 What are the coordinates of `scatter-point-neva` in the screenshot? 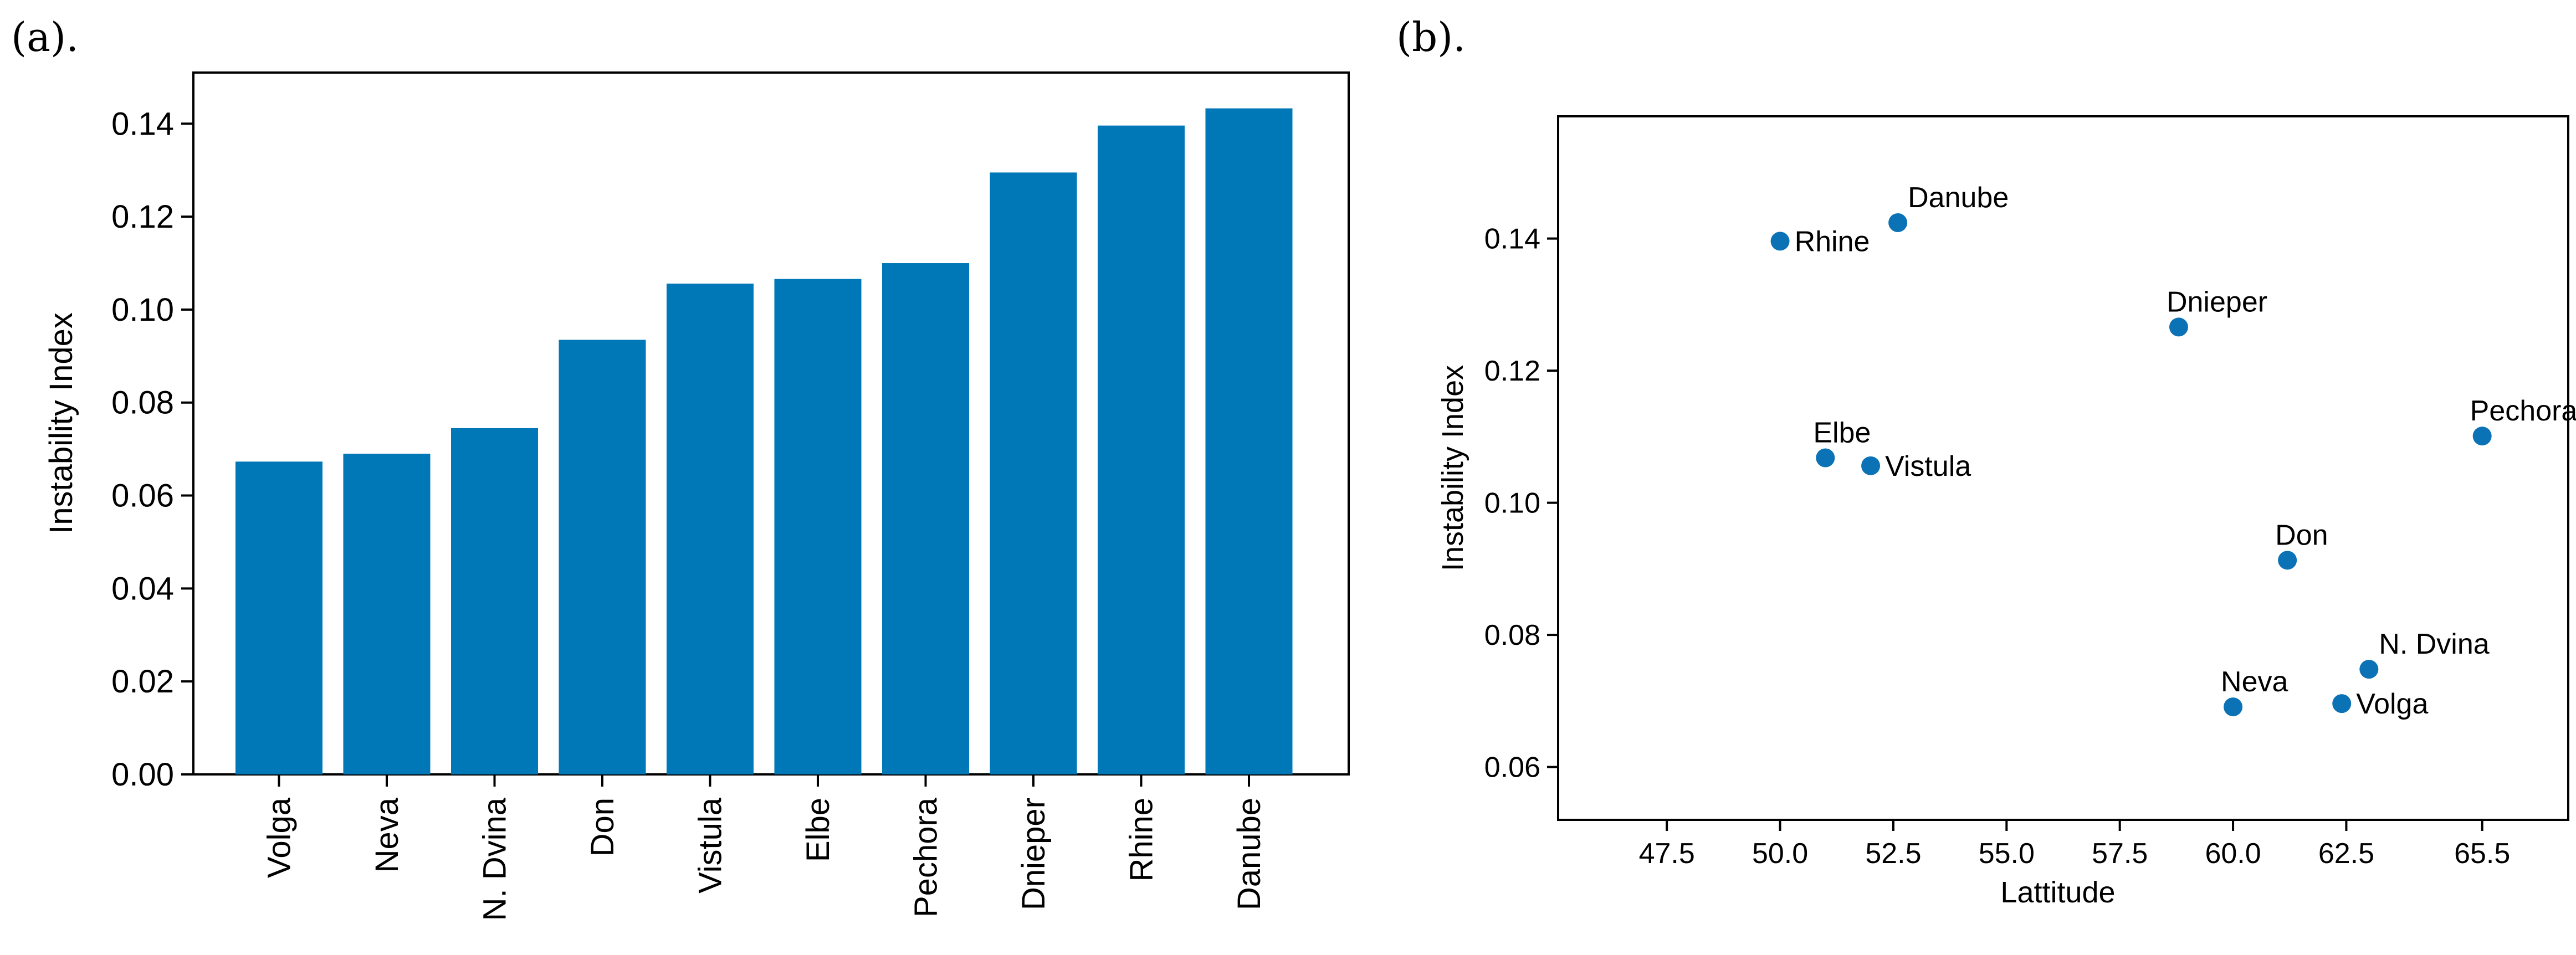 It's located at (2233, 707).